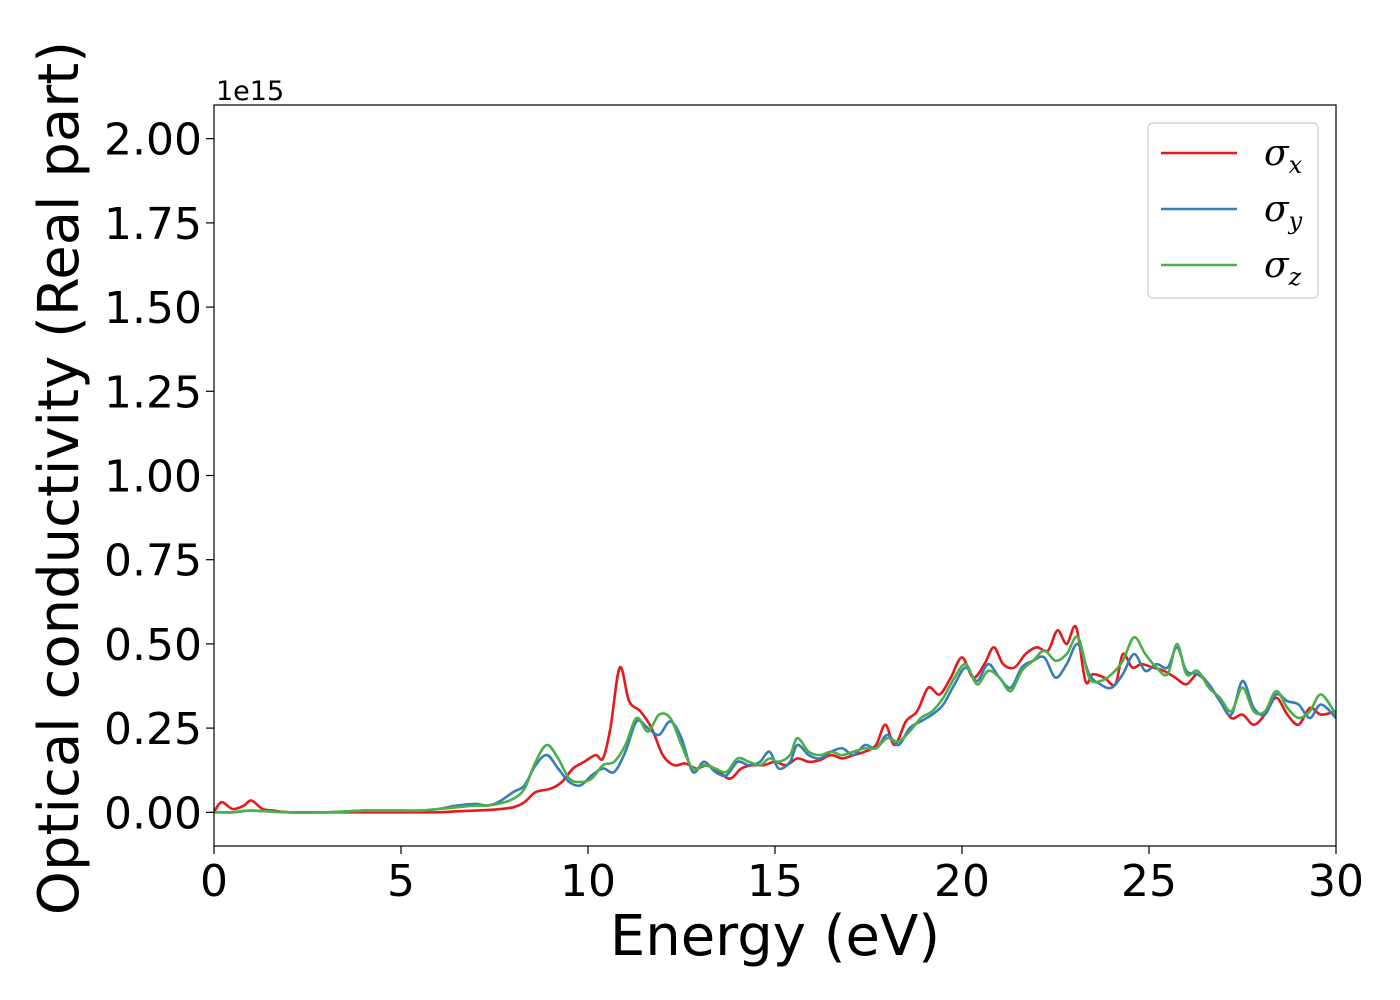 This screenshot has height=1000, width=1400. Describe the element at coordinates (775, 936) in the screenshot. I see `x-axis-title: Energy (eV)` at that location.